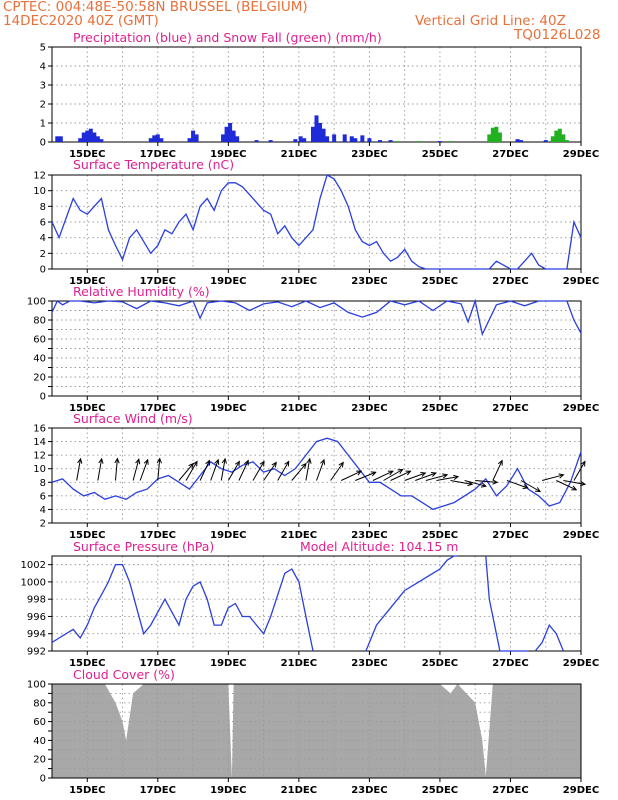 The height and width of the screenshot is (800, 618). What do you see at coordinates (316, 731) in the screenshot?
I see `cloud-area` at bounding box center [316, 731].